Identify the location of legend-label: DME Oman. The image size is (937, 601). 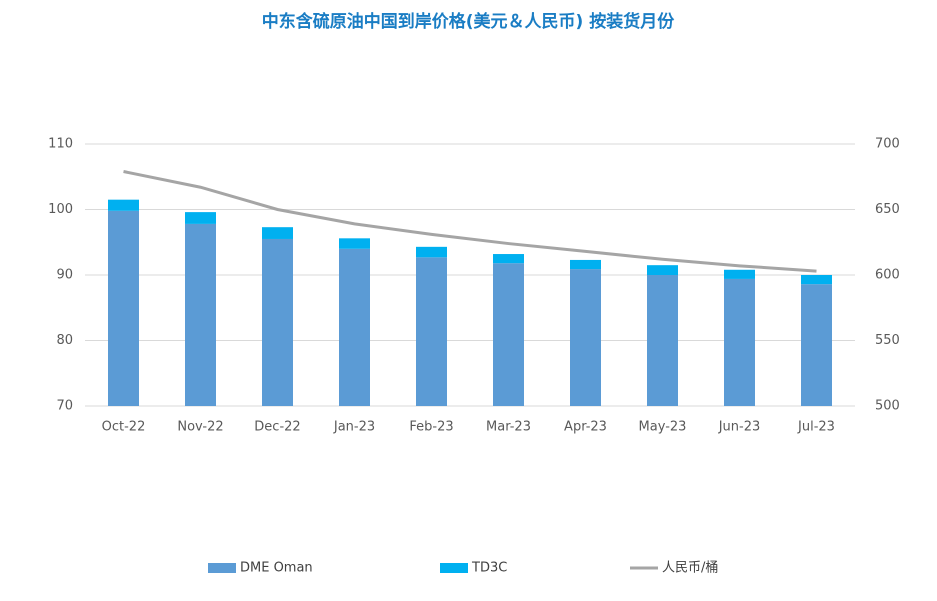
(276, 568).